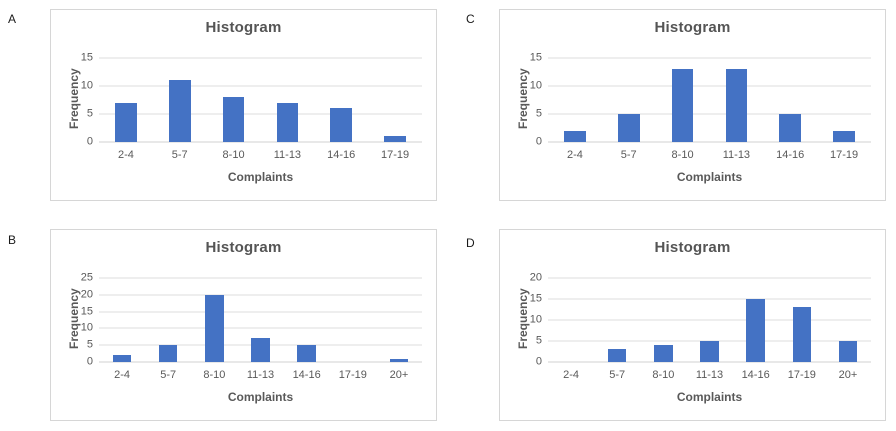 The height and width of the screenshot is (431, 896). What do you see at coordinates (12, 19) in the screenshot?
I see `chart-label-a: A` at bounding box center [12, 19].